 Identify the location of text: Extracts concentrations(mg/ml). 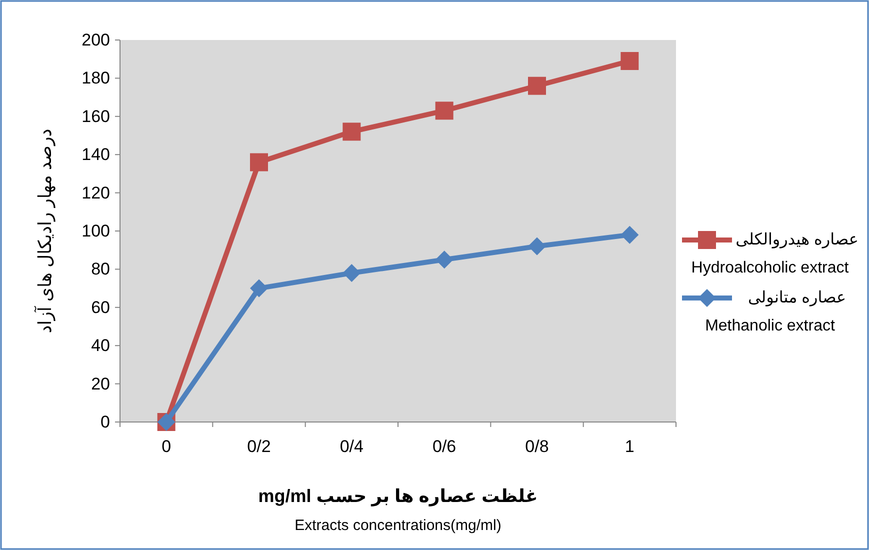
(398, 525).